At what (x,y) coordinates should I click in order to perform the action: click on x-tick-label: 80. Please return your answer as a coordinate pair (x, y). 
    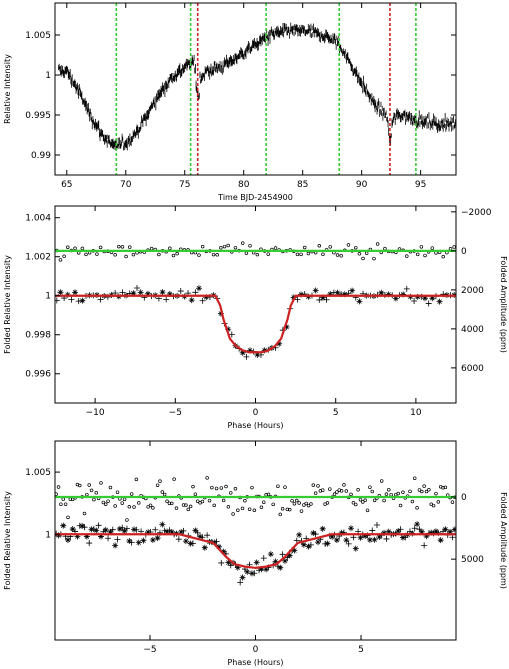
    Looking at the image, I should click on (244, 185).